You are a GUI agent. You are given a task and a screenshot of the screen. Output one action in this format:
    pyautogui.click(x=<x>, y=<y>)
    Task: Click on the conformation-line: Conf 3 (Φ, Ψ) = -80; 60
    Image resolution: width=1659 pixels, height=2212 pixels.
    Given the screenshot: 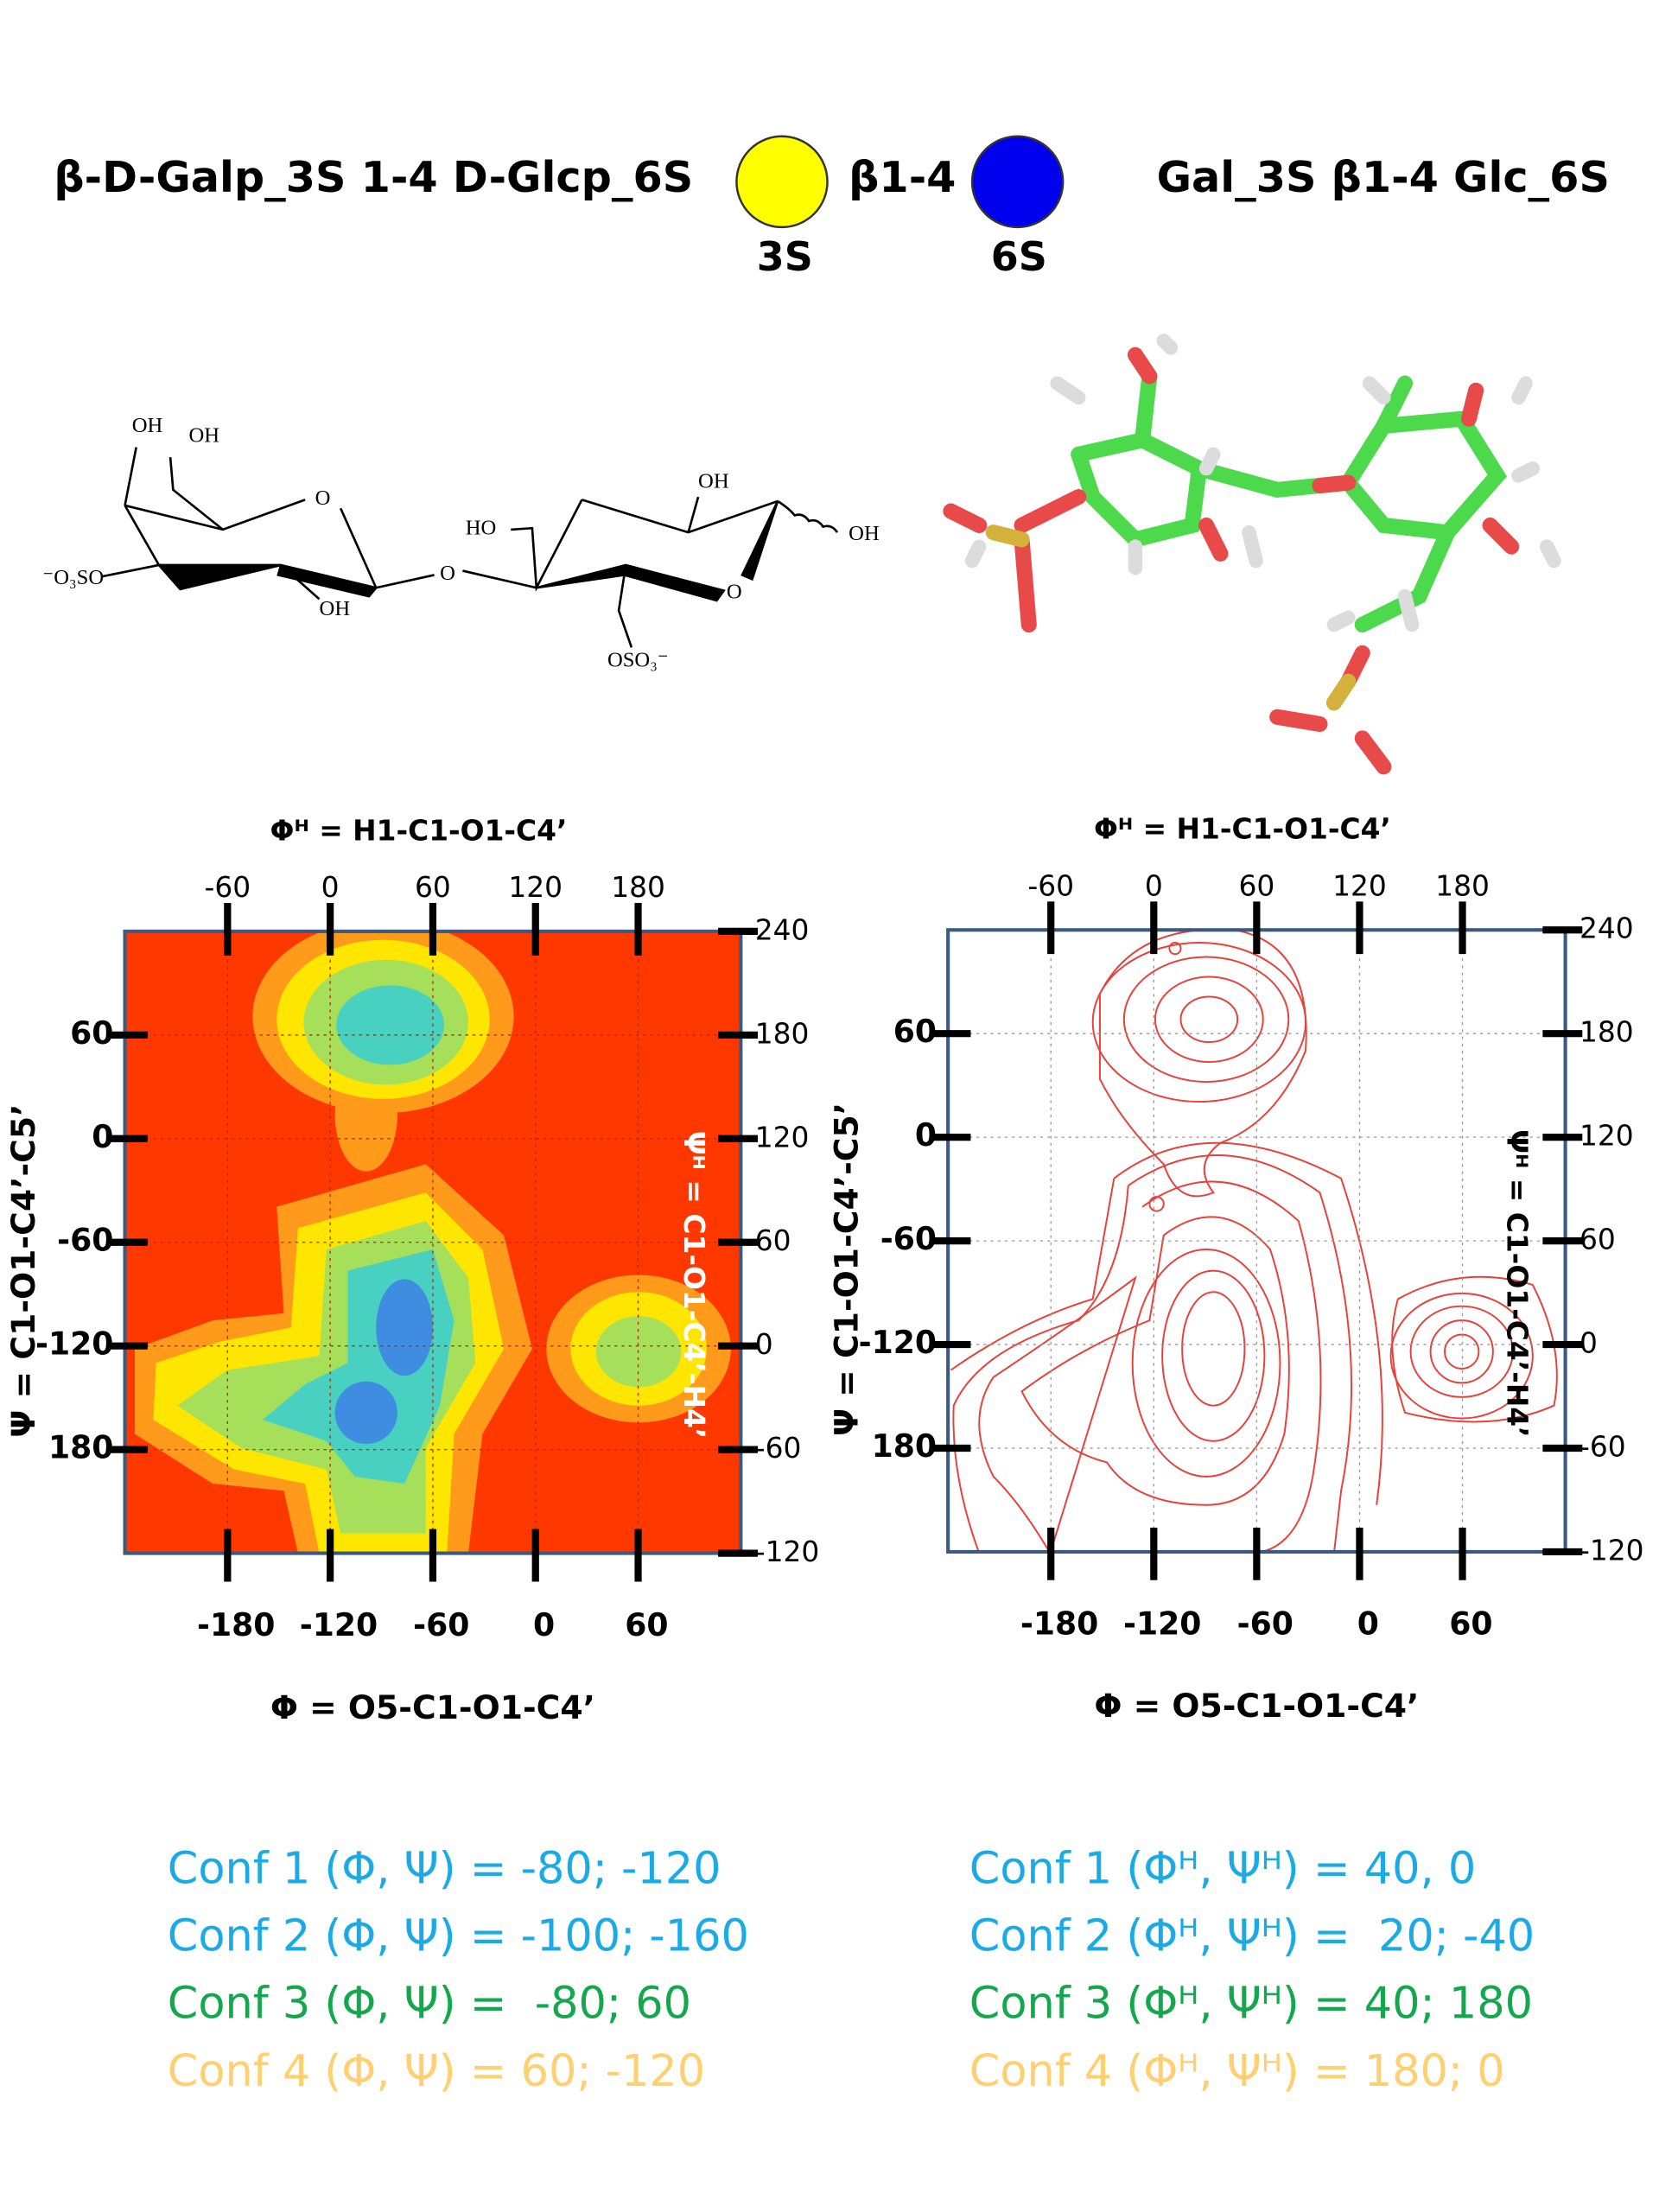 What is the action you would take?
    pyautogui.click(x=429, y=2005)
    